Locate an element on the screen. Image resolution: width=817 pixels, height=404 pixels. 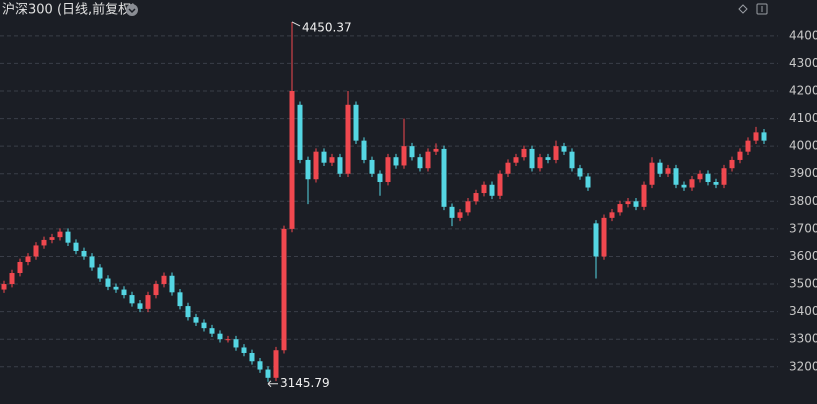
y-tick-label: 3500 is located at coordinates (803, 284).